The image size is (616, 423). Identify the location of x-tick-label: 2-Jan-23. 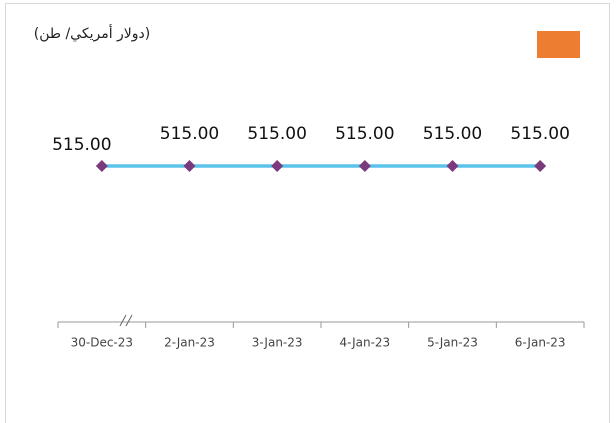
(189, 343).